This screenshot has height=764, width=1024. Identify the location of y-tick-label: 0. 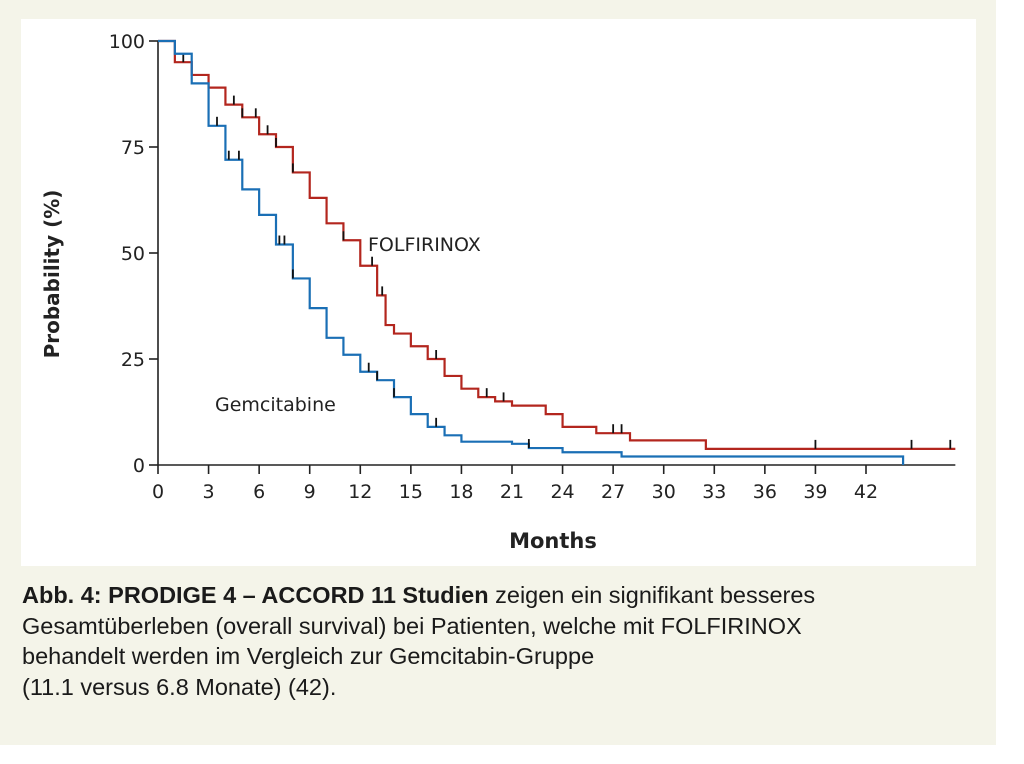
(139, 466).